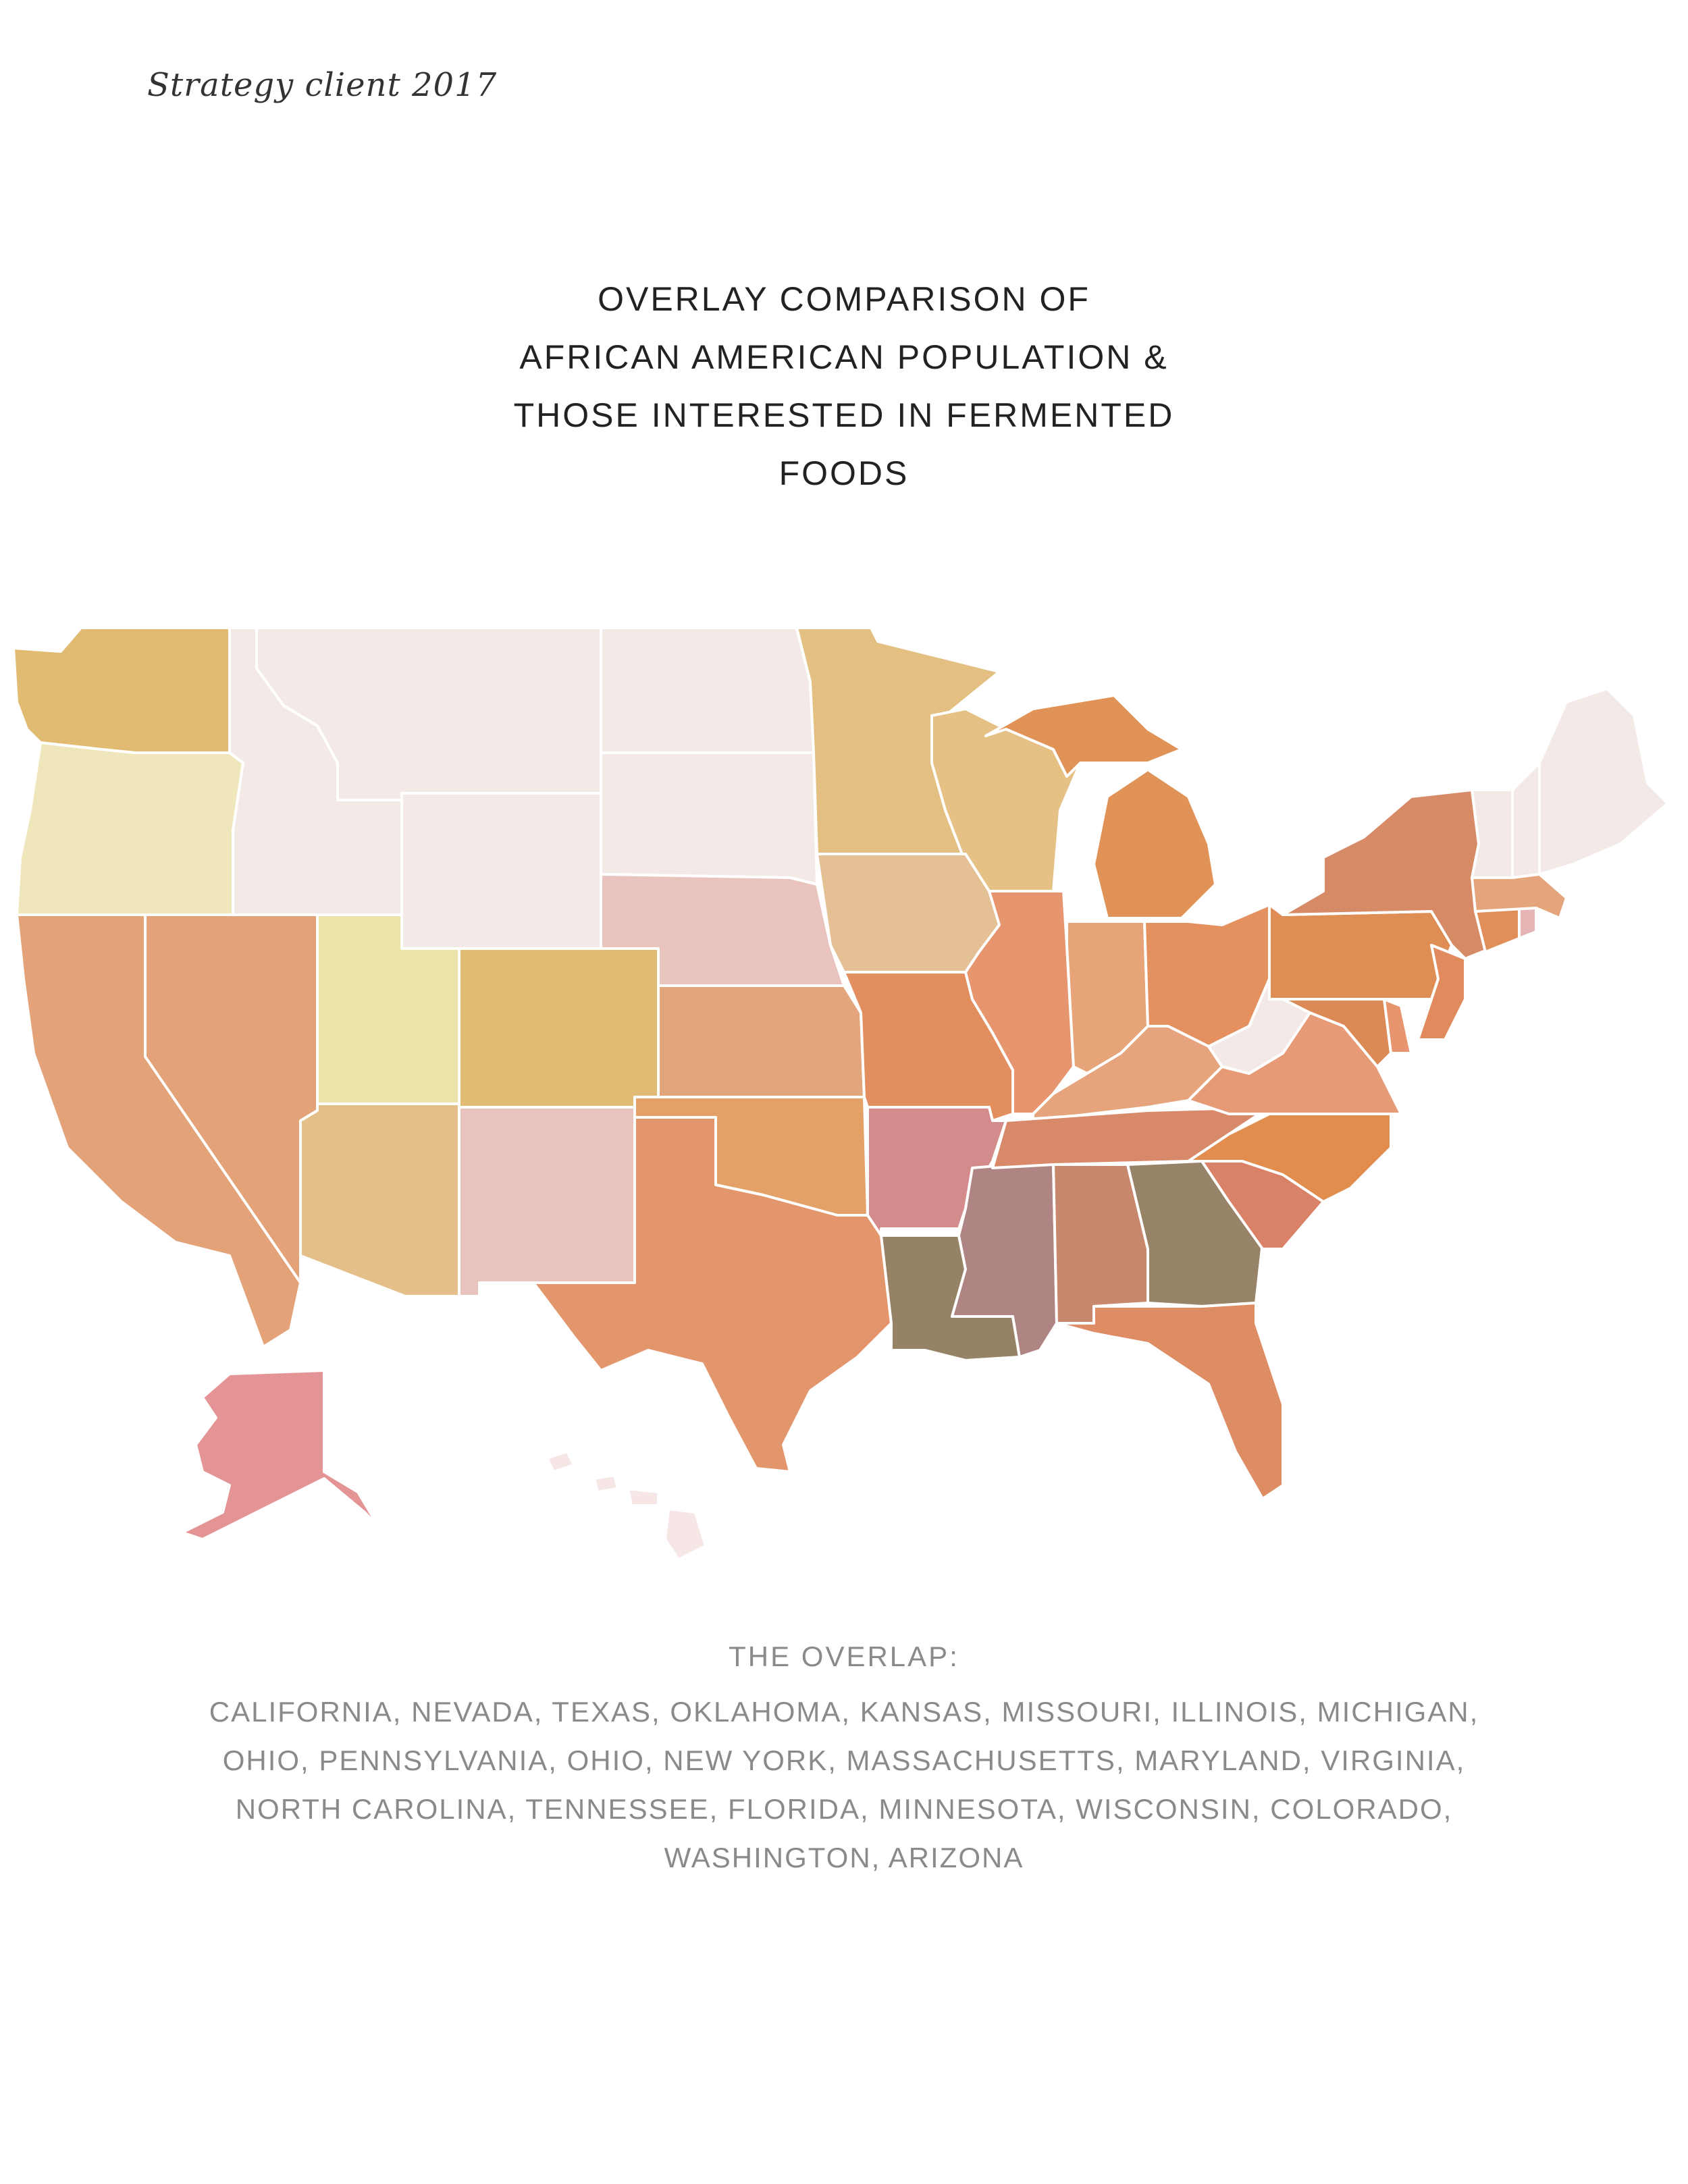 Image resolution: width=1688 pixels, height=2184 pixels. I want to click on state-OR, so click(130, 828).